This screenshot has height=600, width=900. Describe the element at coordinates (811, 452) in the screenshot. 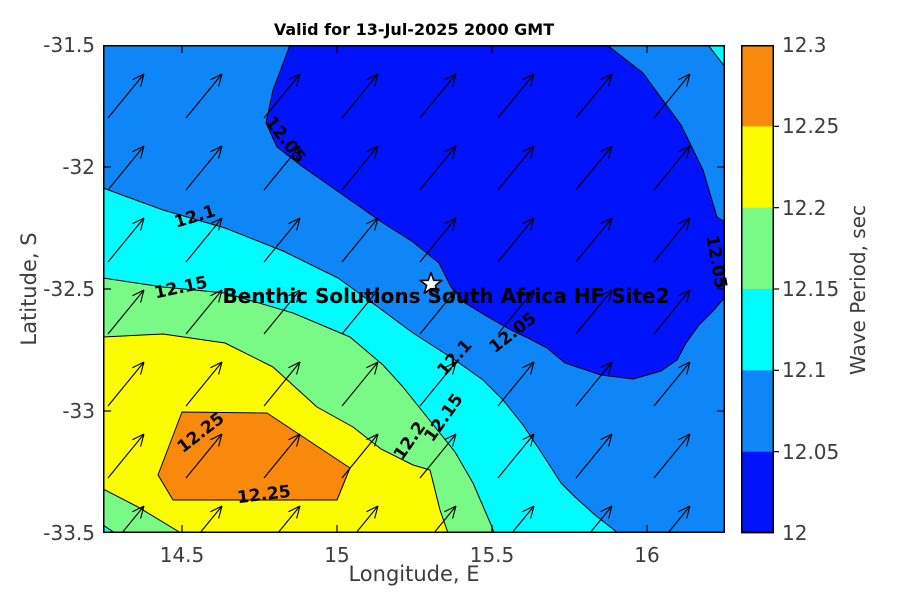

I see `colorbar-tick-label: 12.05` at that location.